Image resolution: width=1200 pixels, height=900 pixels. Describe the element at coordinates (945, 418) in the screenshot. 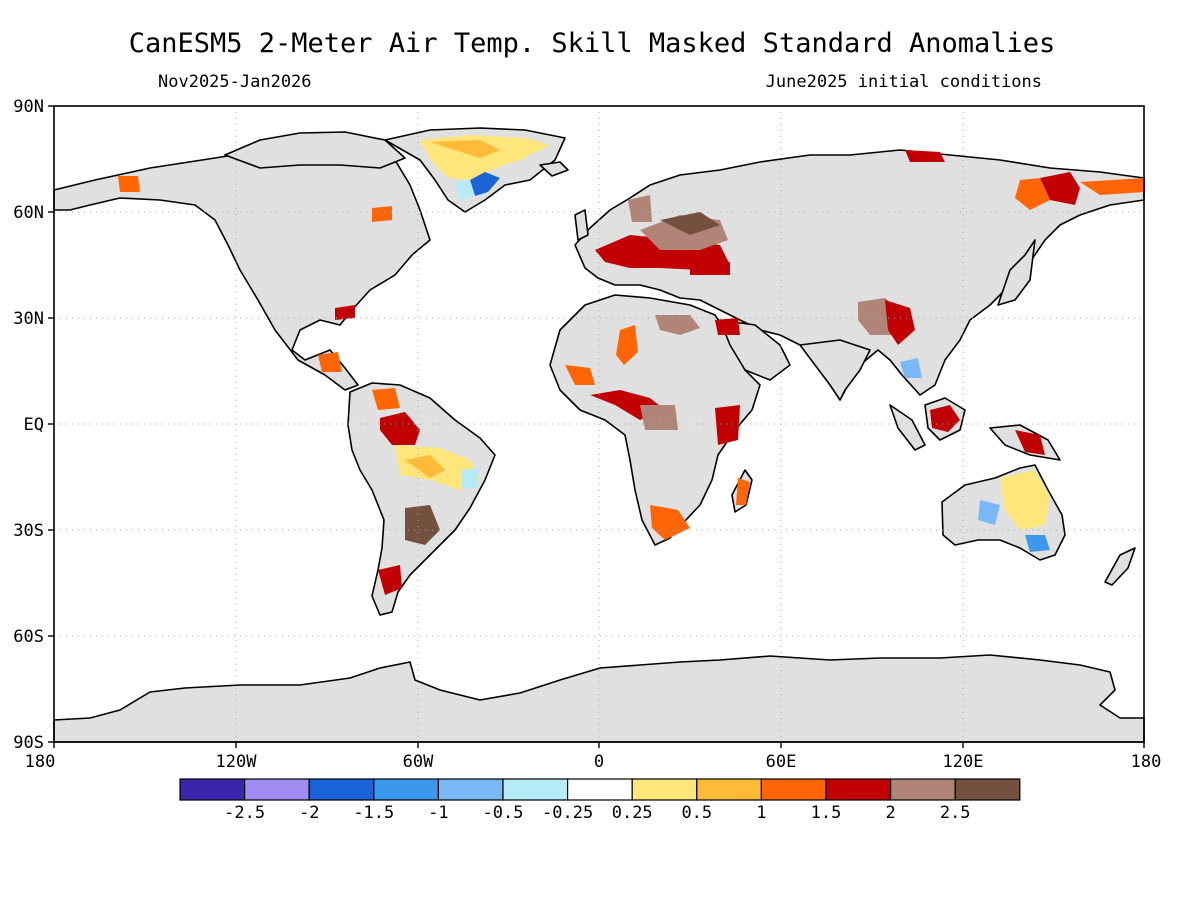

I see `borneo-red-patch` at that location.